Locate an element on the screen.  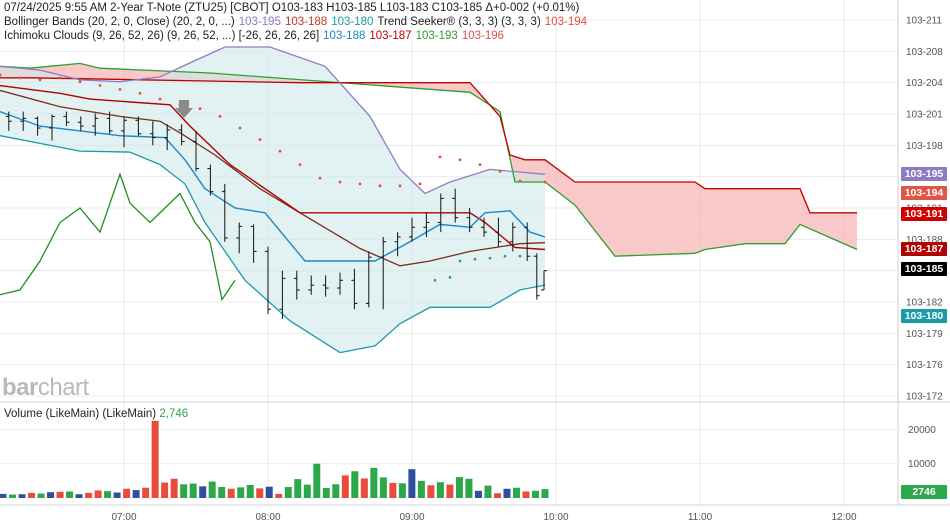
price-tick-label: 103-204 is located at coordinates (924, 83).